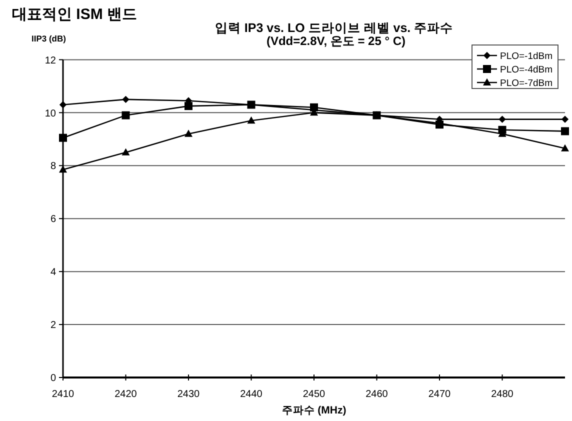  I want to click on y-axis-title: IIP3 (dB), so click(49, 39).